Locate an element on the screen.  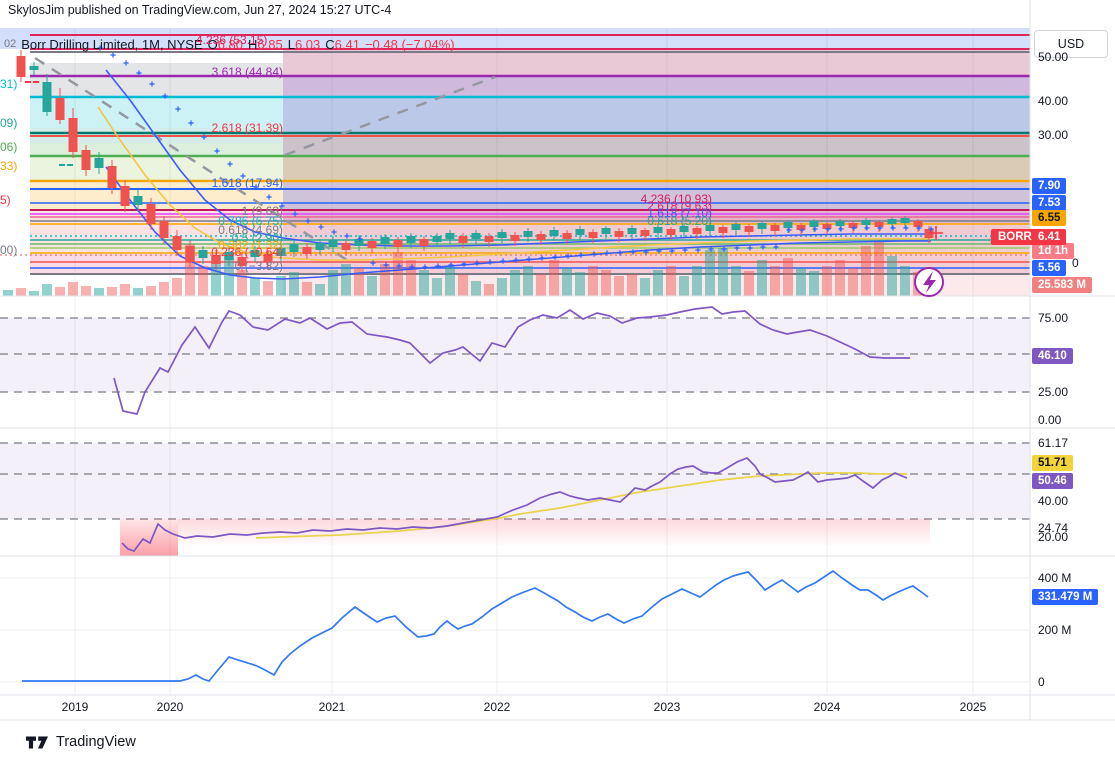
tradingview-brand: TradingView is located at coordinates (81, 742).